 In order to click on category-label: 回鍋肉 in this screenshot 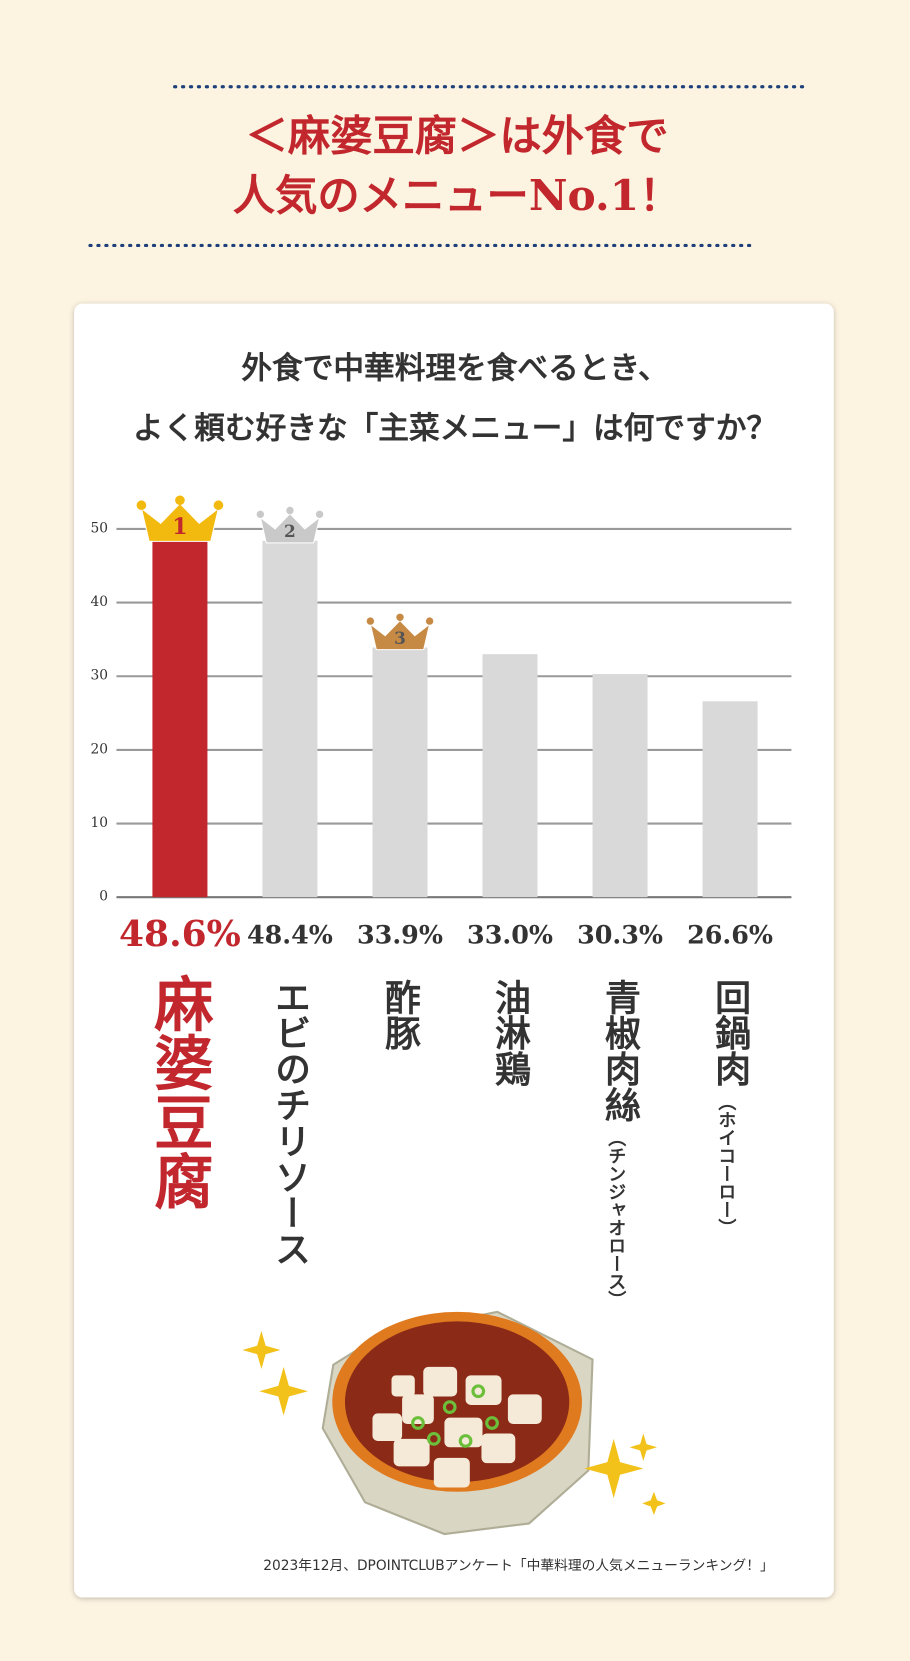, I will do `click(730, 1033)`.